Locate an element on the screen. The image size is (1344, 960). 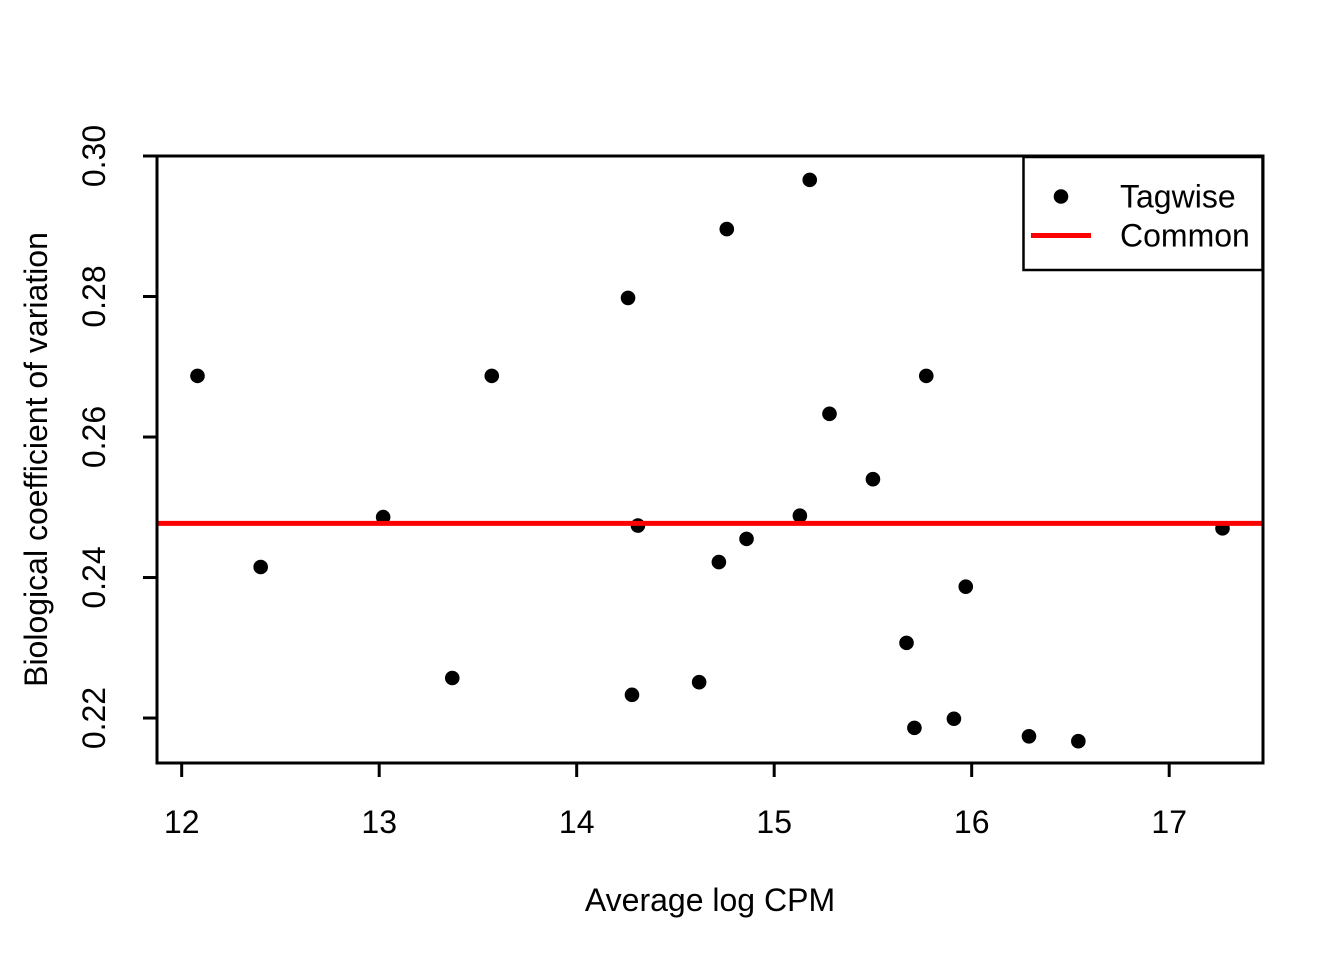
y-axis-tick-label: 0.24 is located at coordinates (94, 577).